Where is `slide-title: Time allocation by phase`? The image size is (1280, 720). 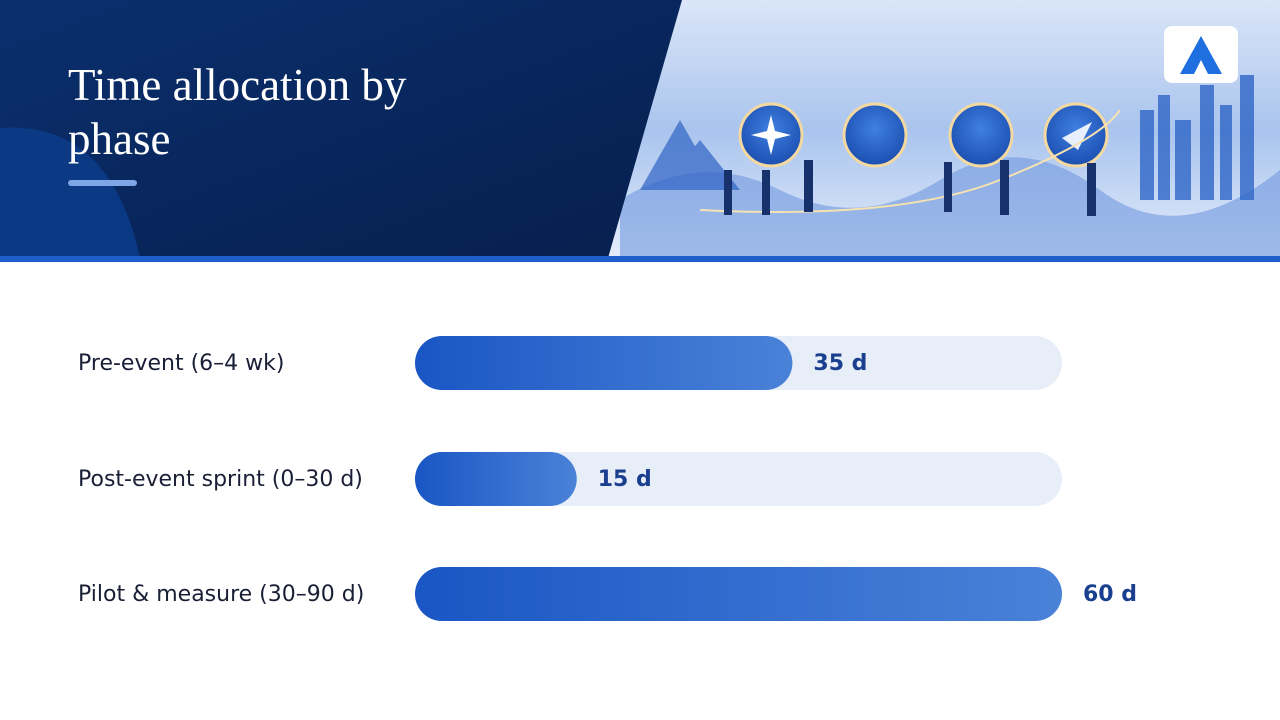
slide-title: Time allocation by phase is located at coordinates (237, 112).